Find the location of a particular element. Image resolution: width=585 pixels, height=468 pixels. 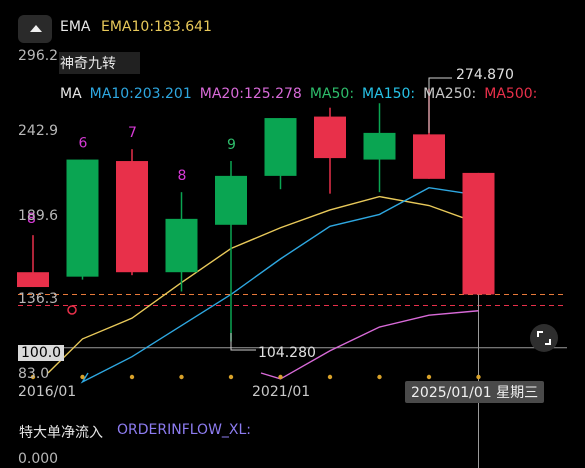

order-flow-title: 特大单净流入 is located at coordinates (61, 433).